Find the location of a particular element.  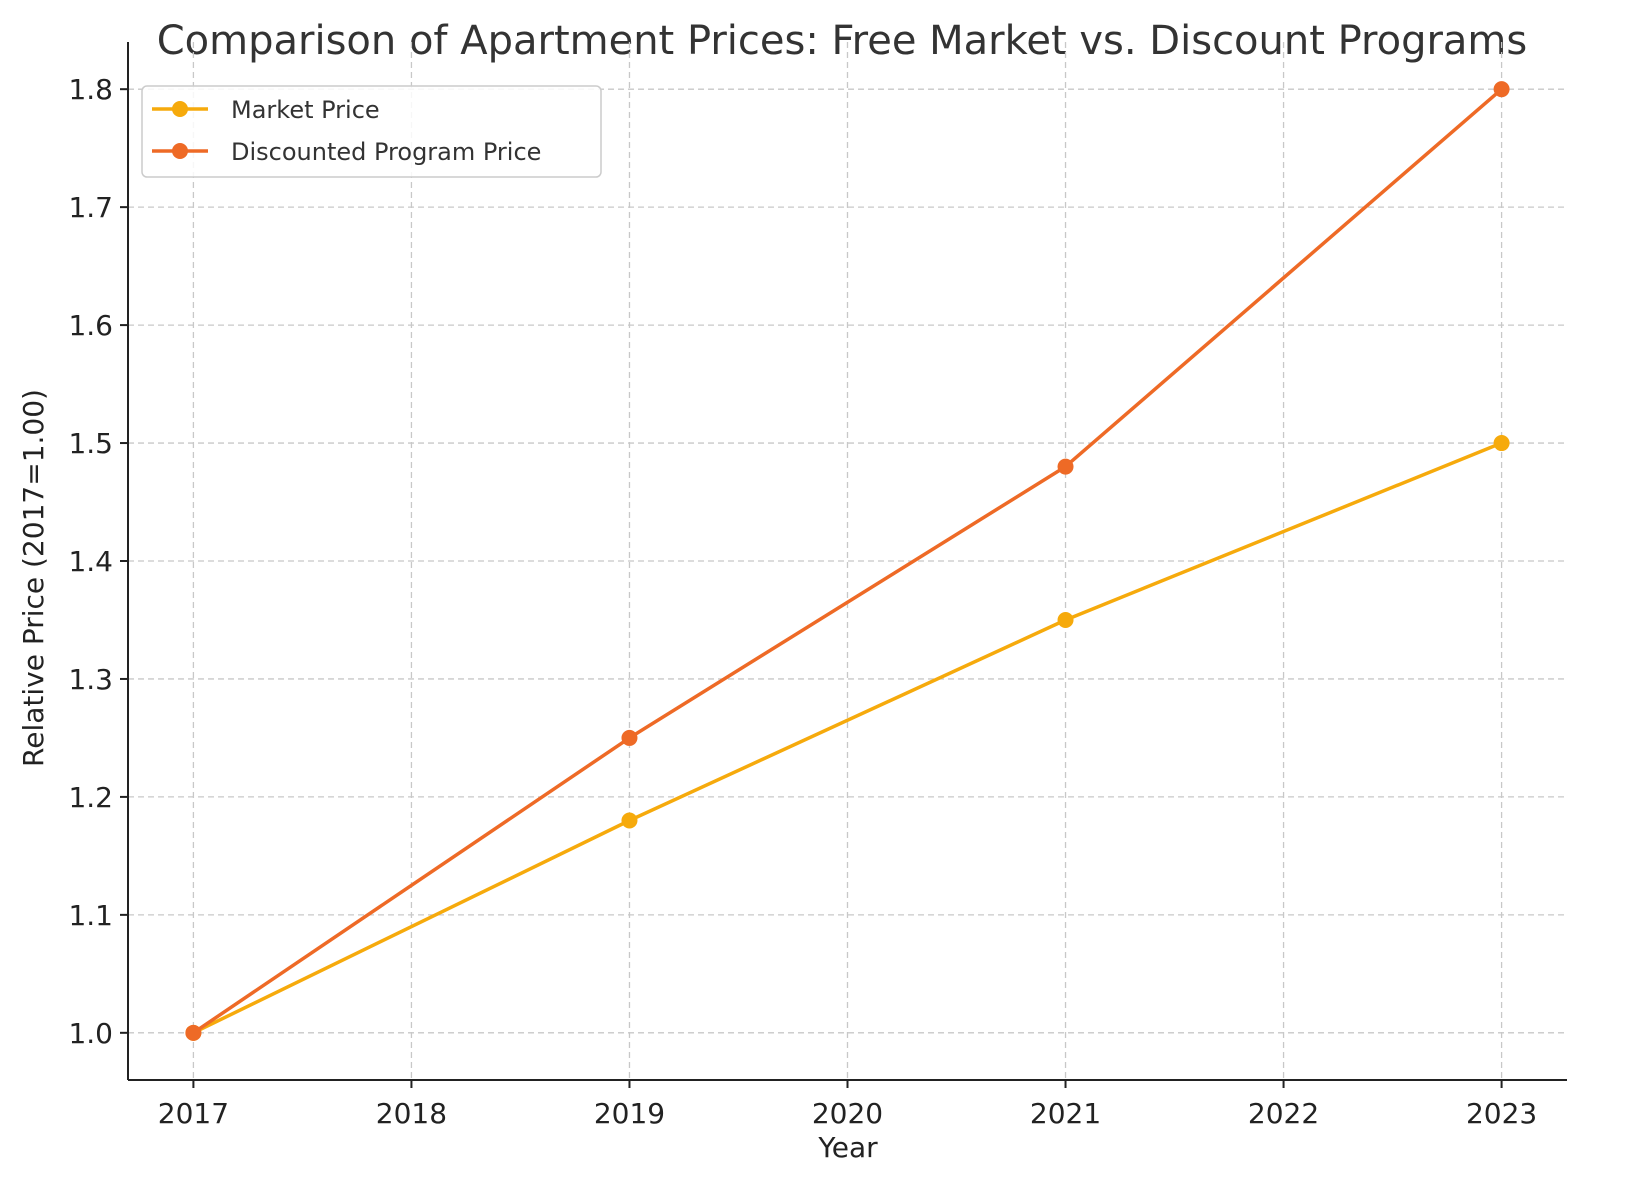

y-tick-label: 1.4 is located at coordinates (90, 561).